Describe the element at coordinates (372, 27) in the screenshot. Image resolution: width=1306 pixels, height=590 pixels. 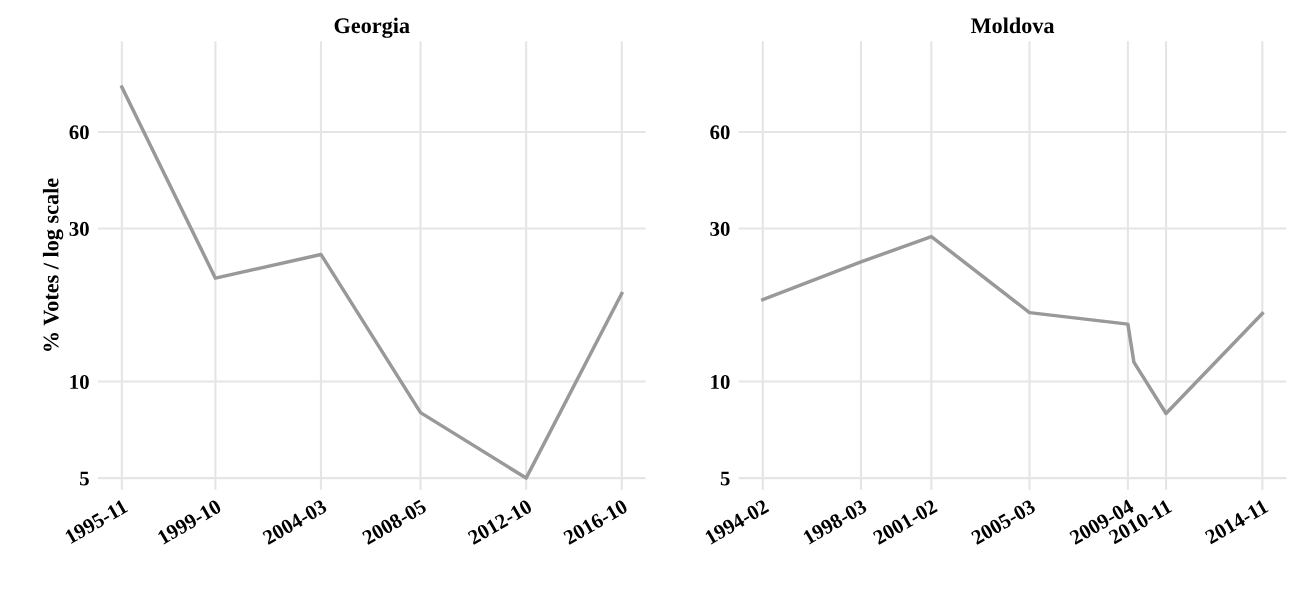
I see `chart-title: Georgia` at that location.